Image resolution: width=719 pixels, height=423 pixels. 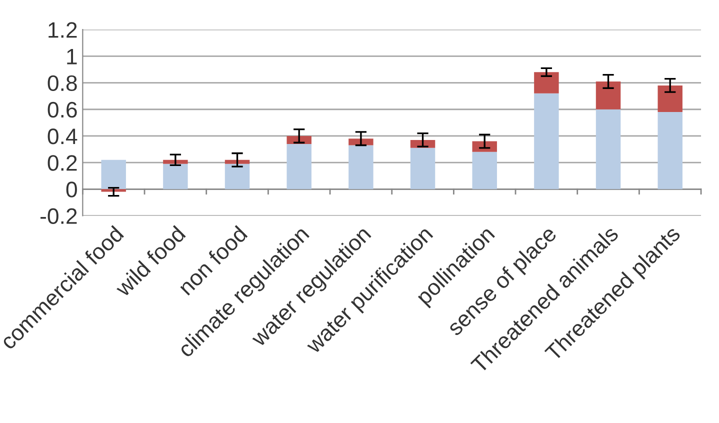 What do you see at coordinates (62, 110) in the screenshot?
I see `y-tick-label: 0.6` at bounding box center [62, 110].